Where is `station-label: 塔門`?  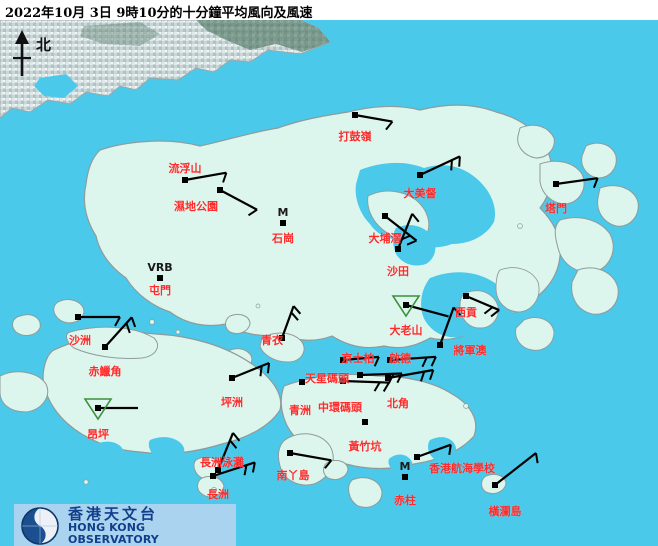
station-label: 塔門 is located at coordinates (556, 208).